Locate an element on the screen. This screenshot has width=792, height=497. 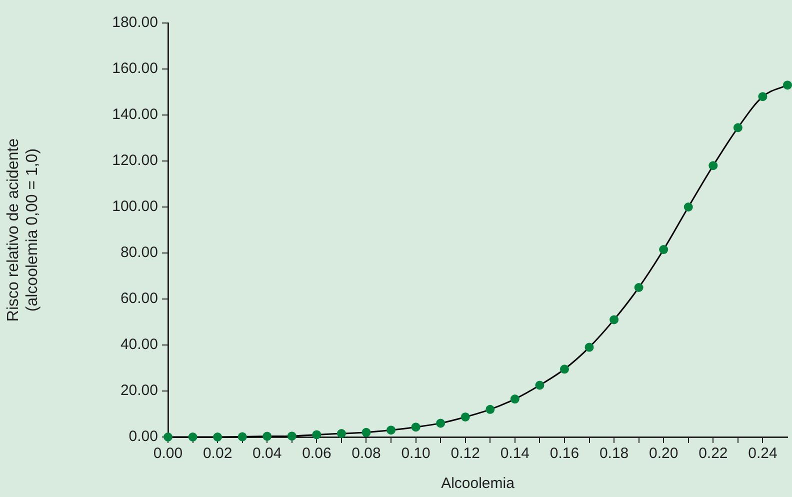
x-tick-label: 0.02 is located at coordinates (217, 453).